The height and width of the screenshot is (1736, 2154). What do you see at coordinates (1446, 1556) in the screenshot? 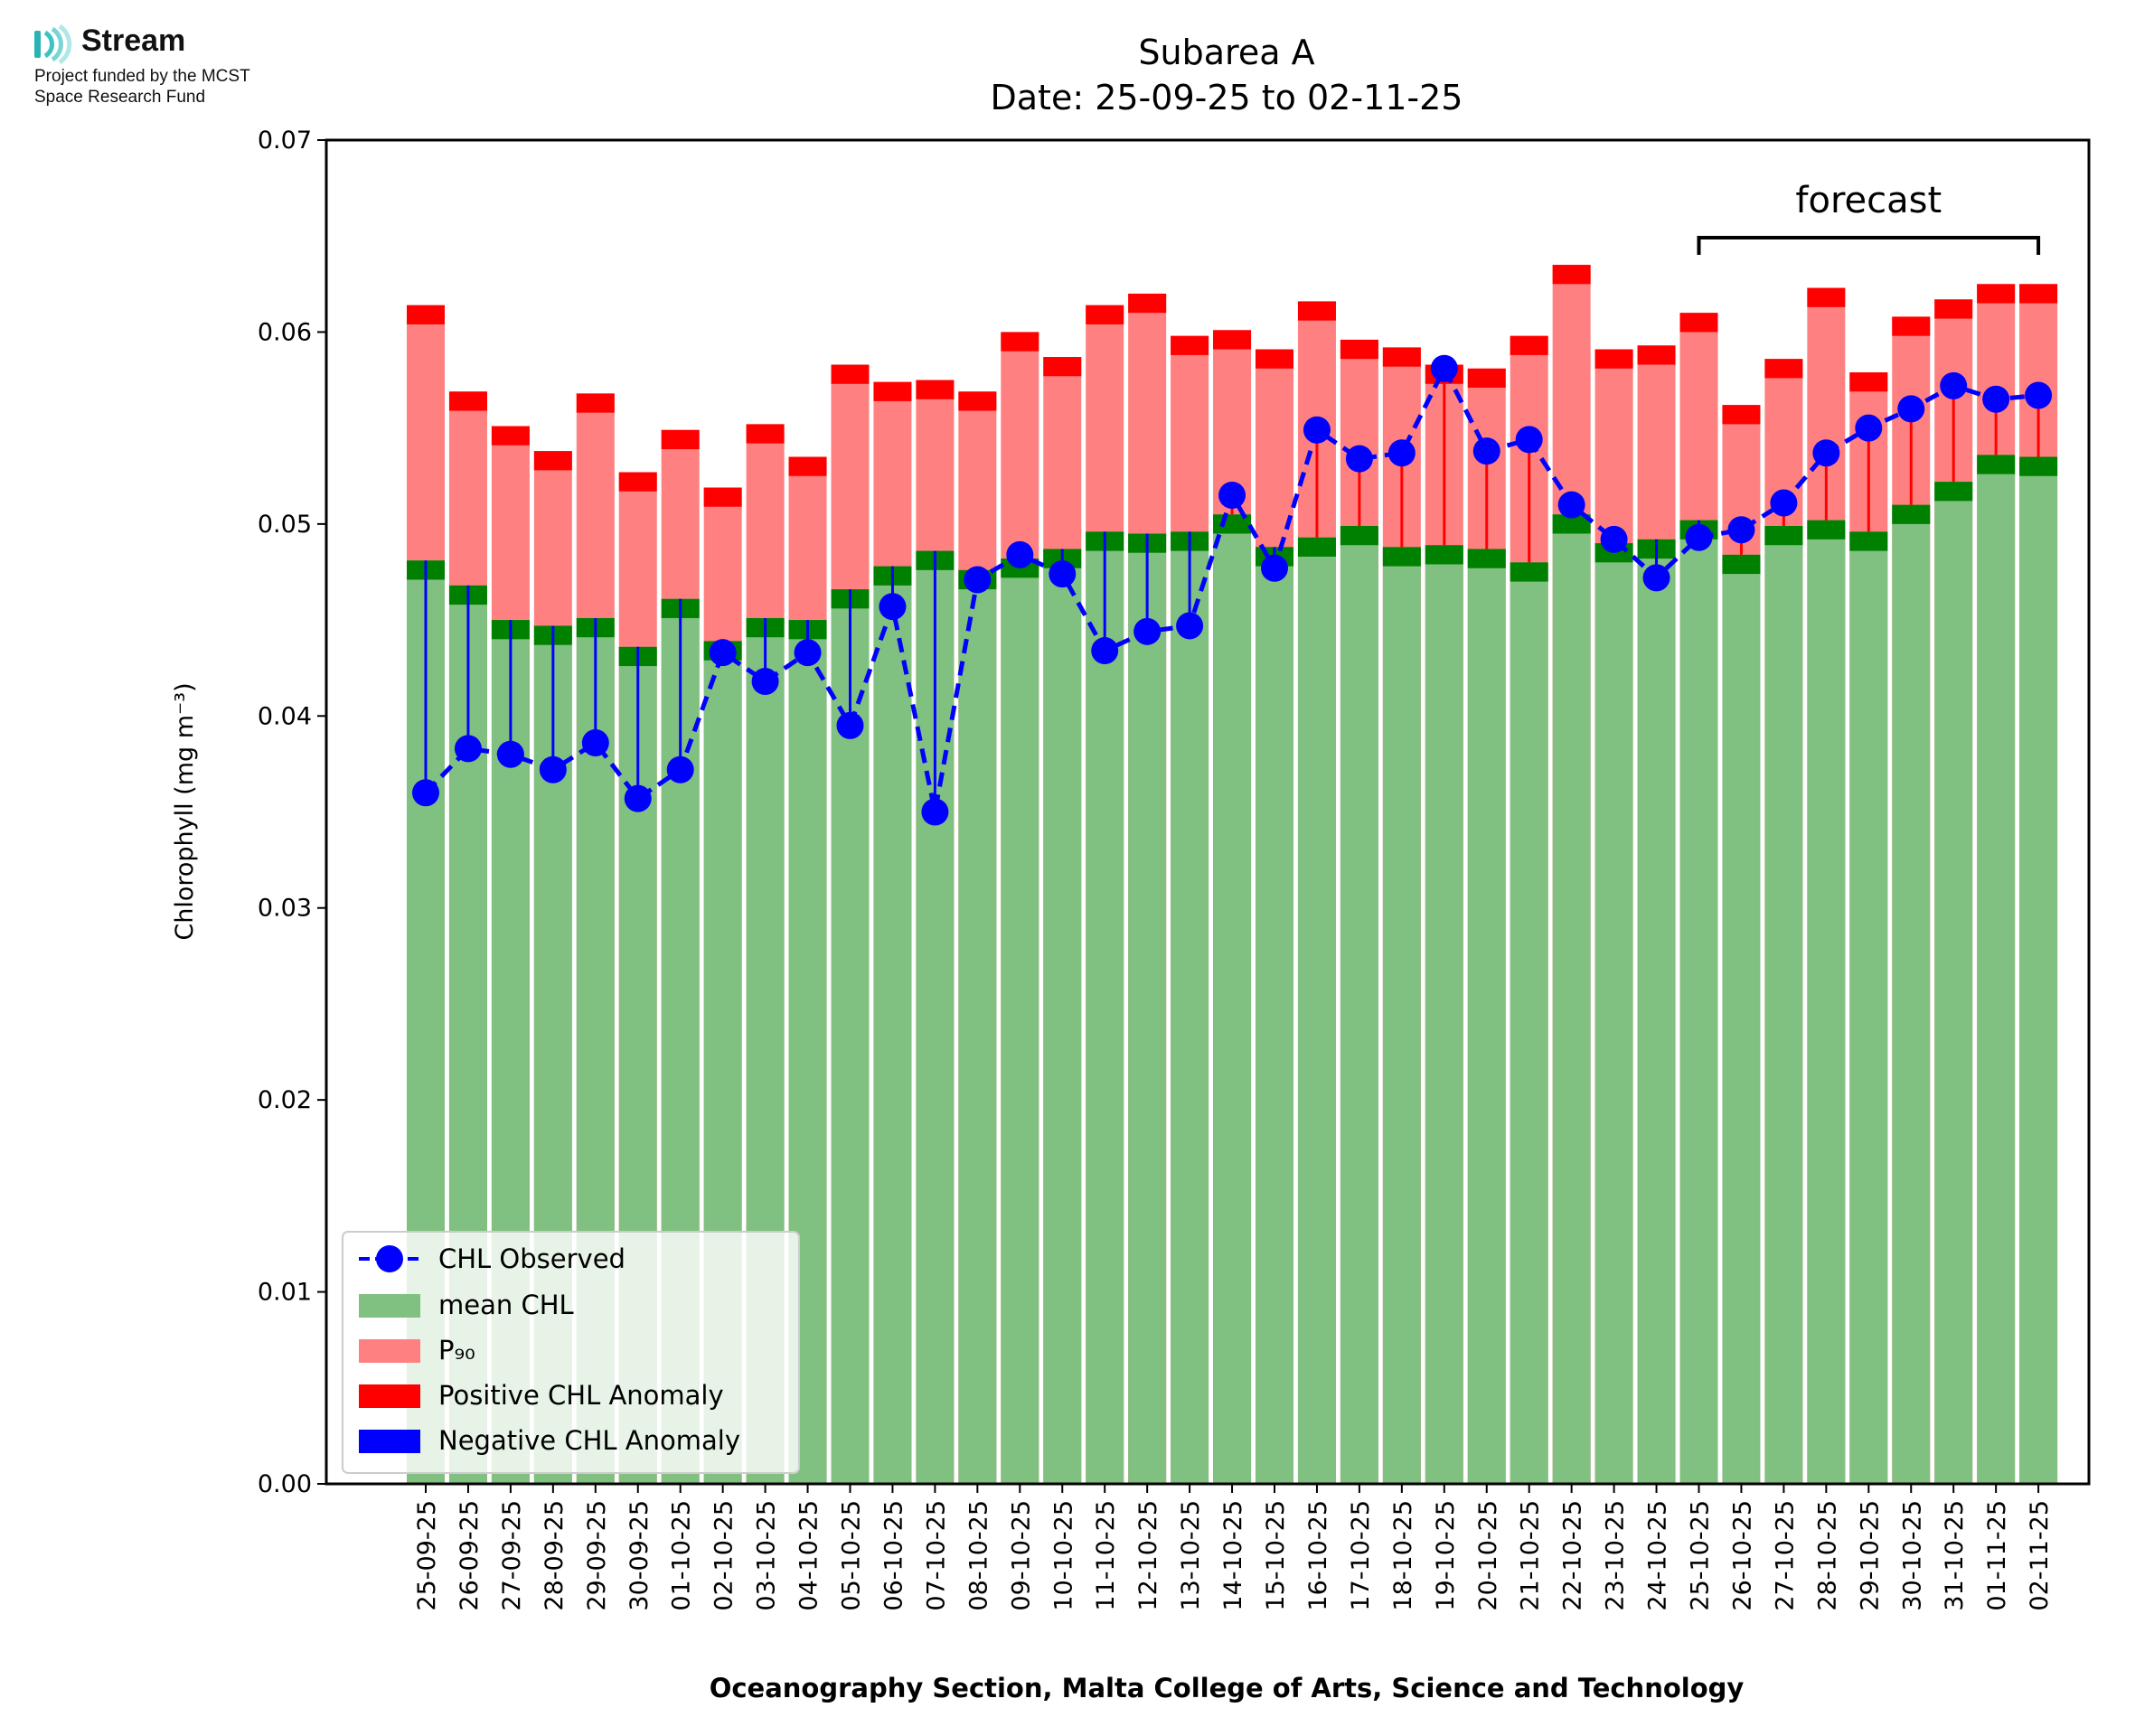
I see `x-tick-label: 19-10-25` at bounding box center [1446, 1556].